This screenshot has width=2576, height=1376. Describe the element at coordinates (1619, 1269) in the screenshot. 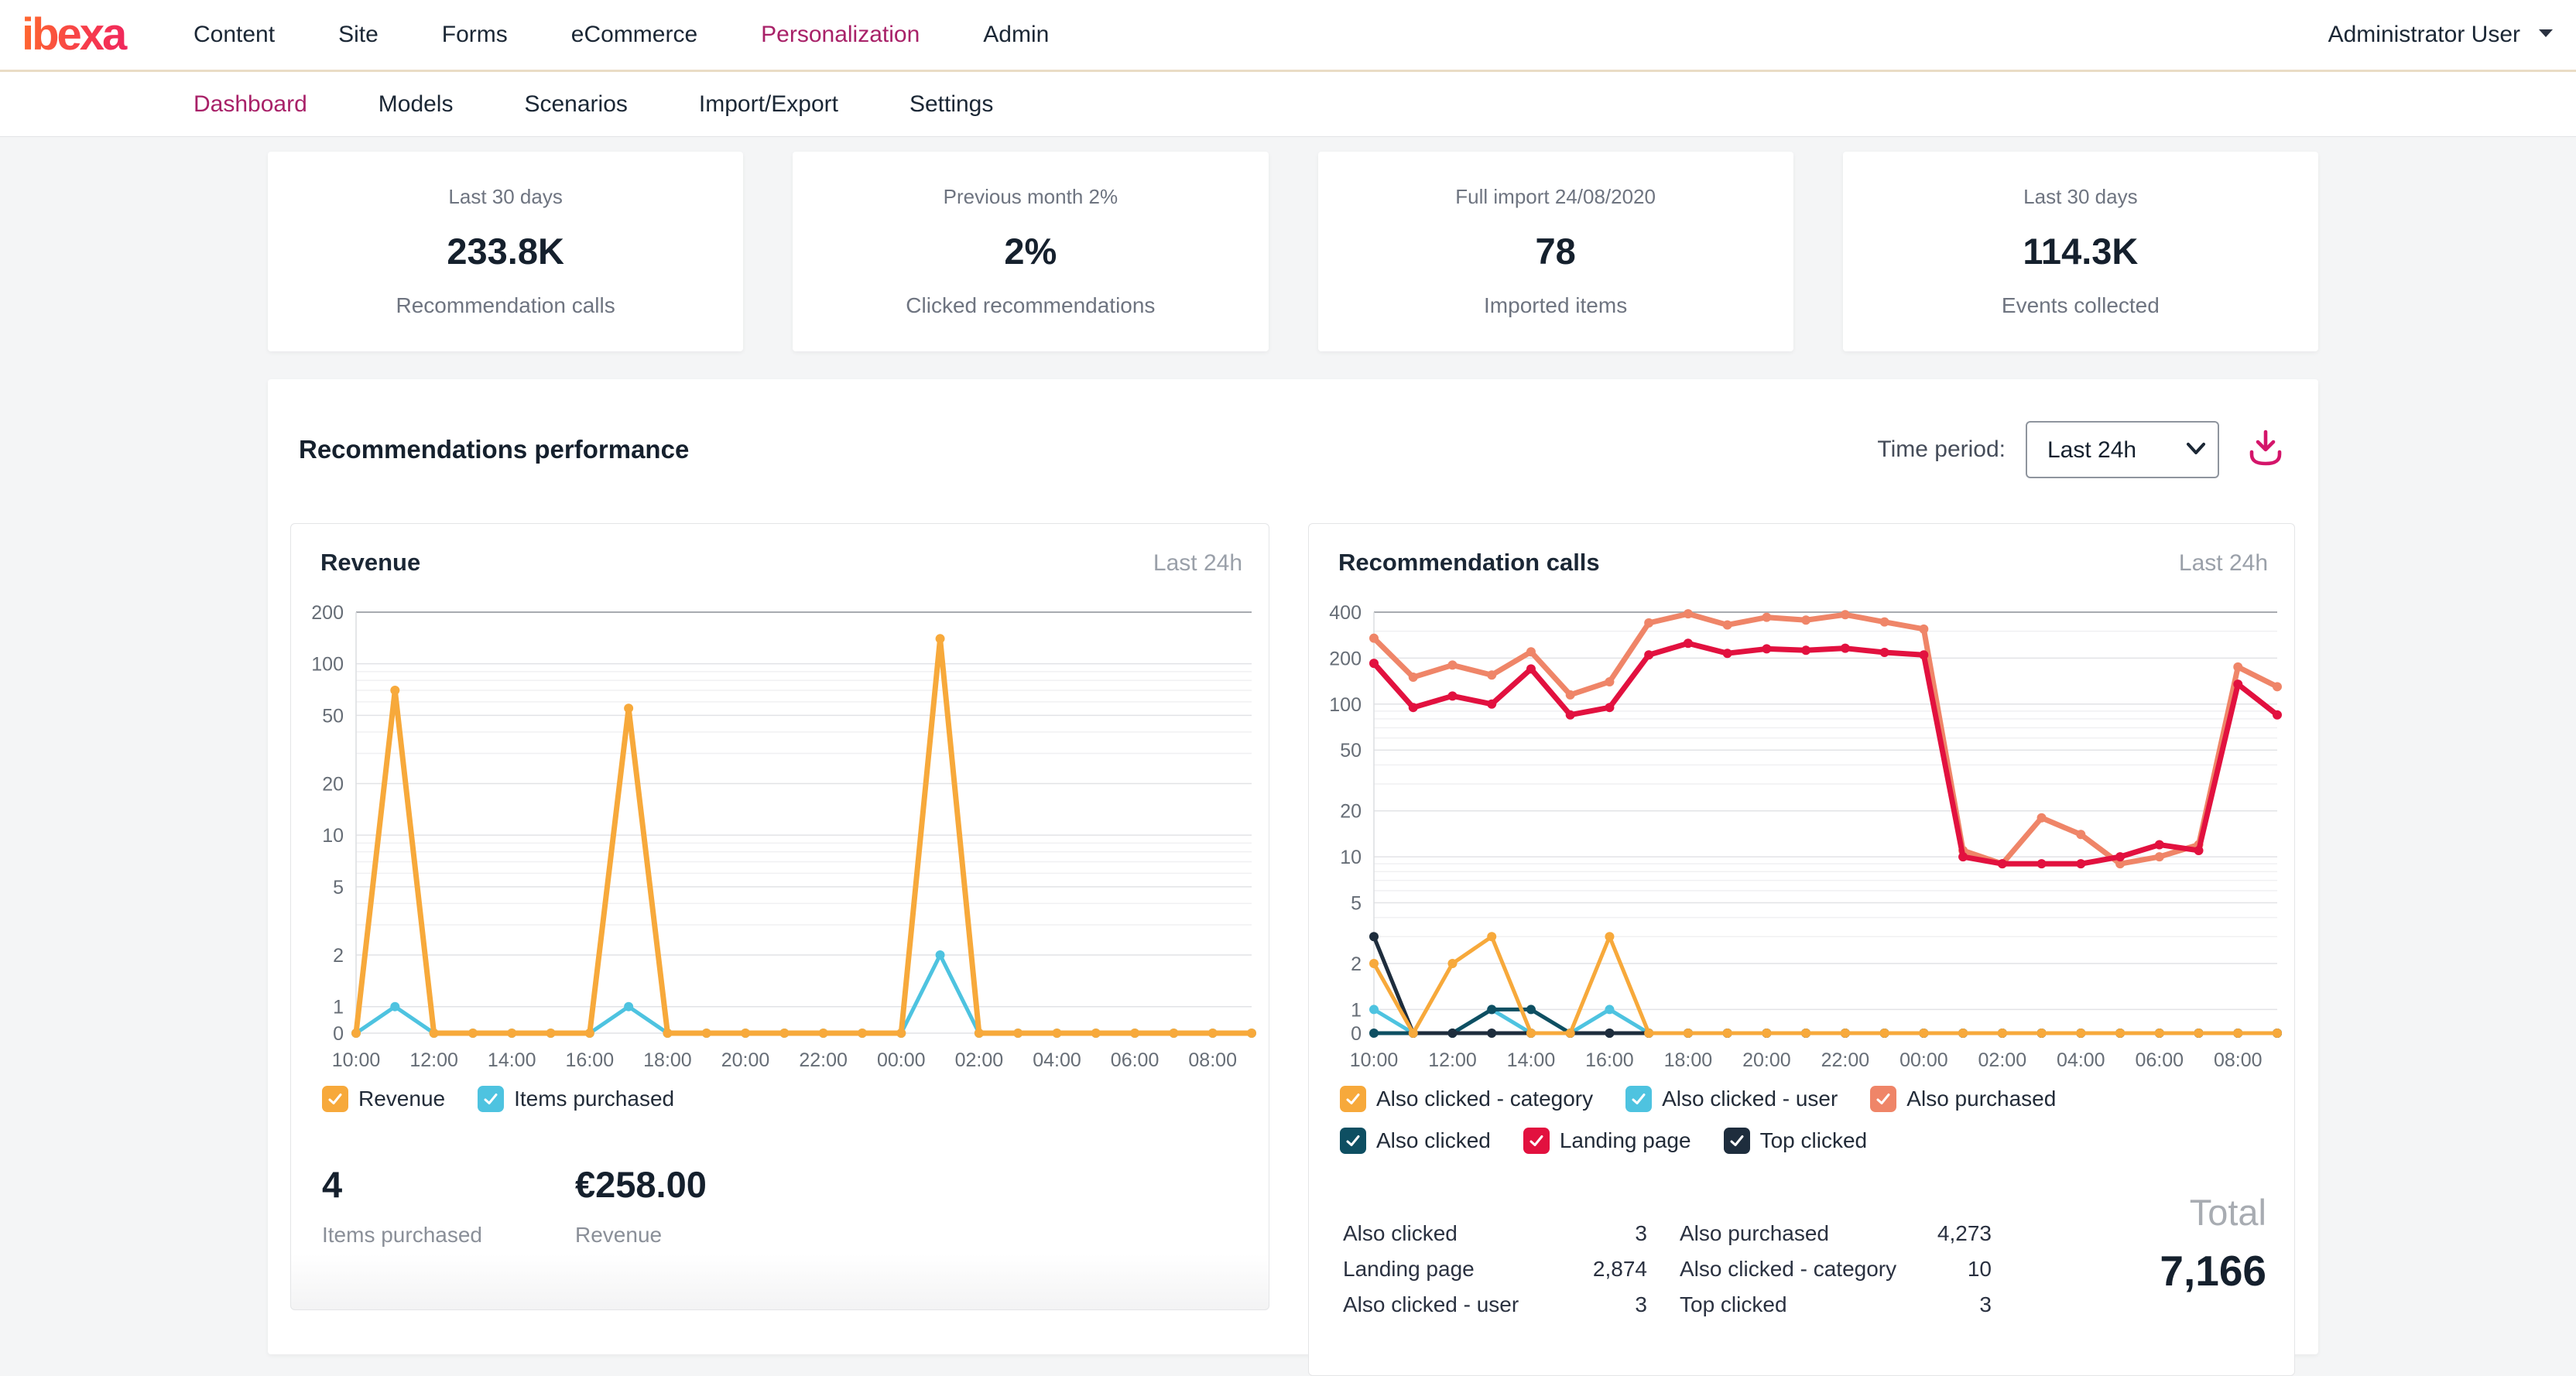

I see `breakdown-value: 2,874` at that location.